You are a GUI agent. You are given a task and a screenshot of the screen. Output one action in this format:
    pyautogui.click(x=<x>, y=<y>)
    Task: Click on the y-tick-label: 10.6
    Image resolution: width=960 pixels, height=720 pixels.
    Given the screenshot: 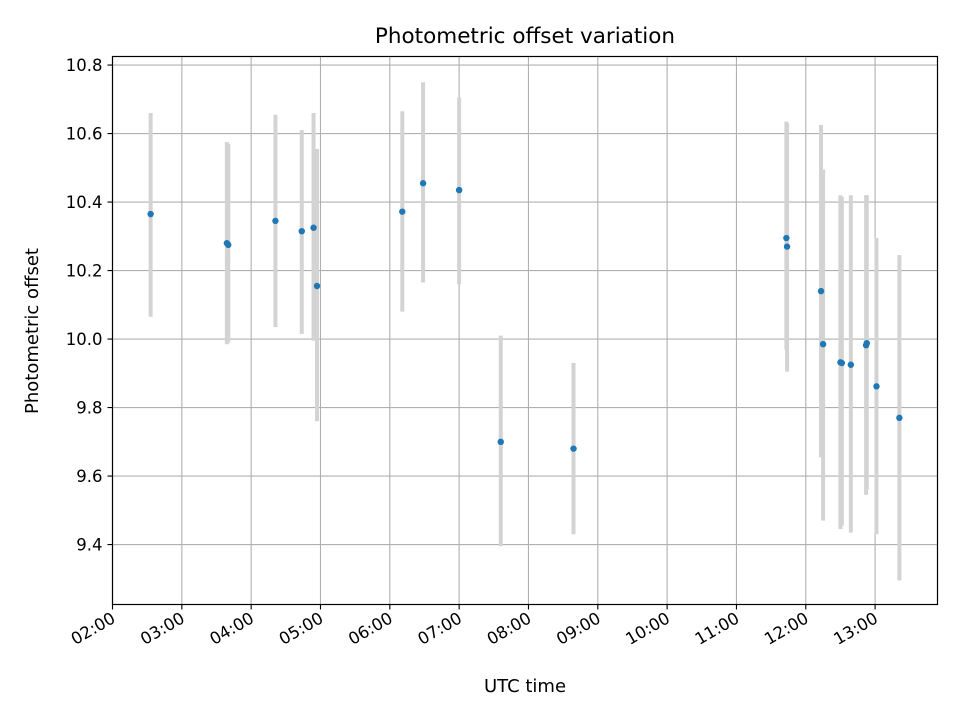 What is the action you would take?
    pyautogui.click(x=84, y=134)
    